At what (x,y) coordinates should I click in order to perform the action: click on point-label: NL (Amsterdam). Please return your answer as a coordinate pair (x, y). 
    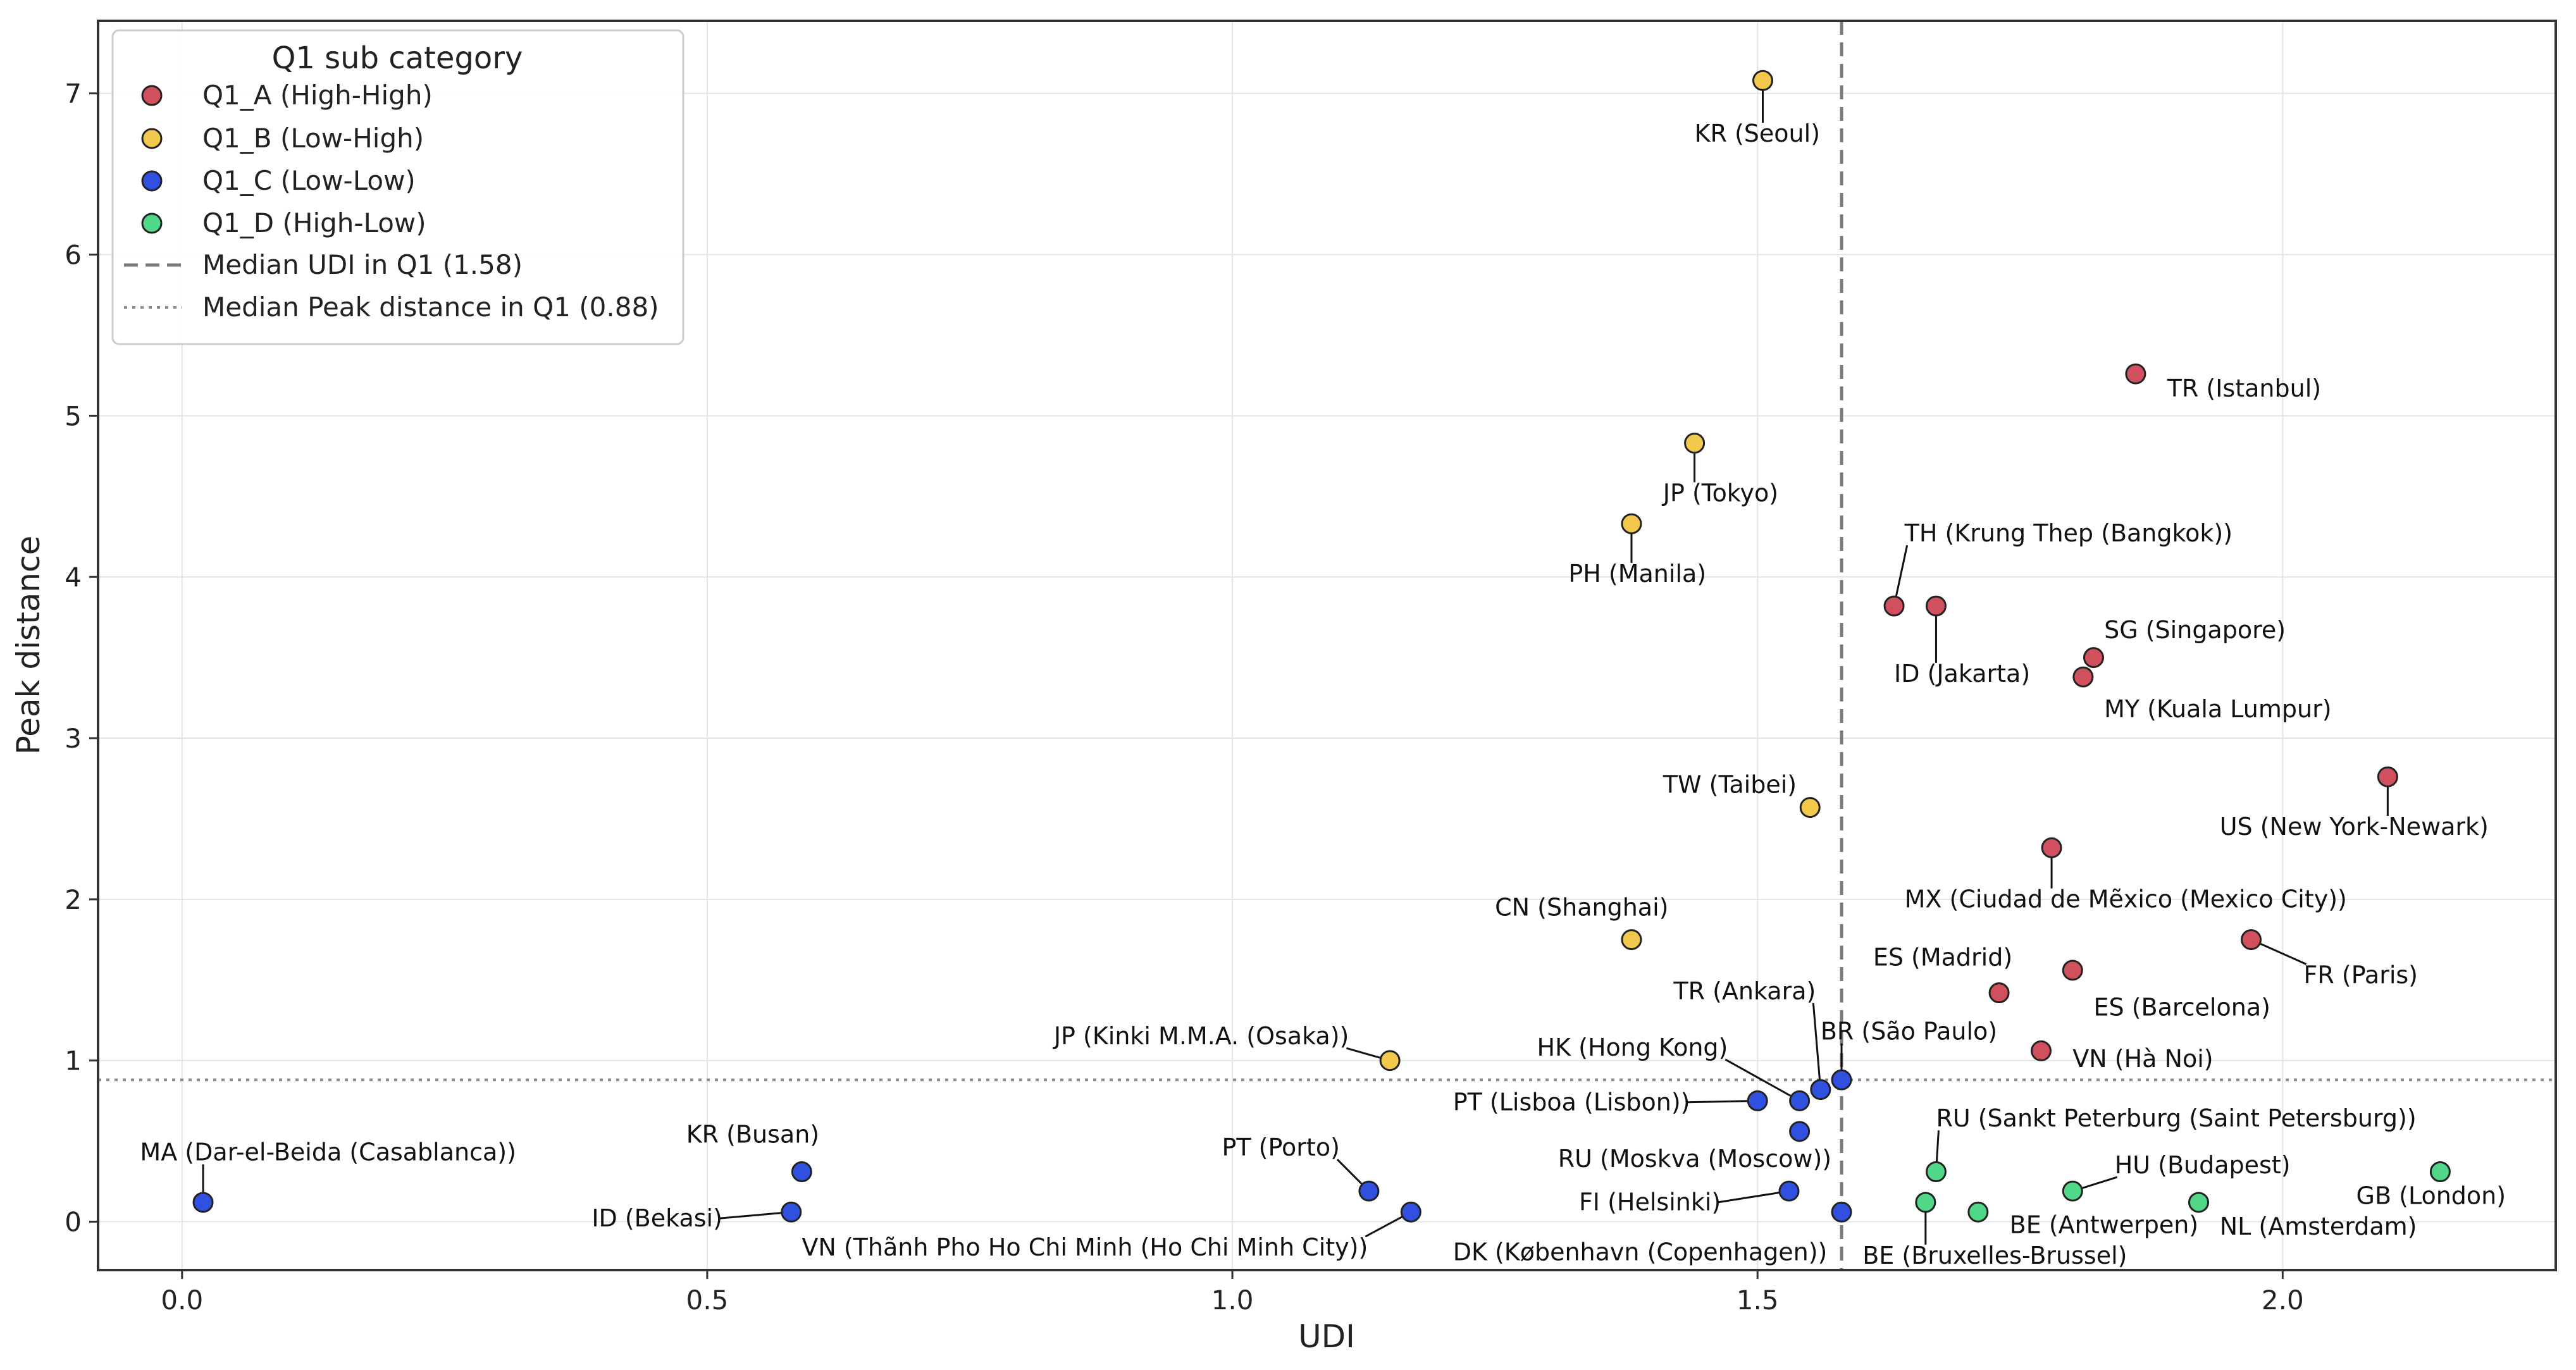
    Looking at the image, I should click on (2318, 1226).